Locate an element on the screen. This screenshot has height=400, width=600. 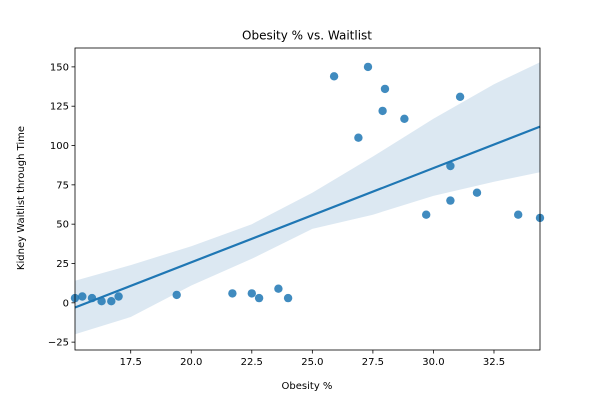
y-tick-label: 75 is located at coordinates (62, 185).